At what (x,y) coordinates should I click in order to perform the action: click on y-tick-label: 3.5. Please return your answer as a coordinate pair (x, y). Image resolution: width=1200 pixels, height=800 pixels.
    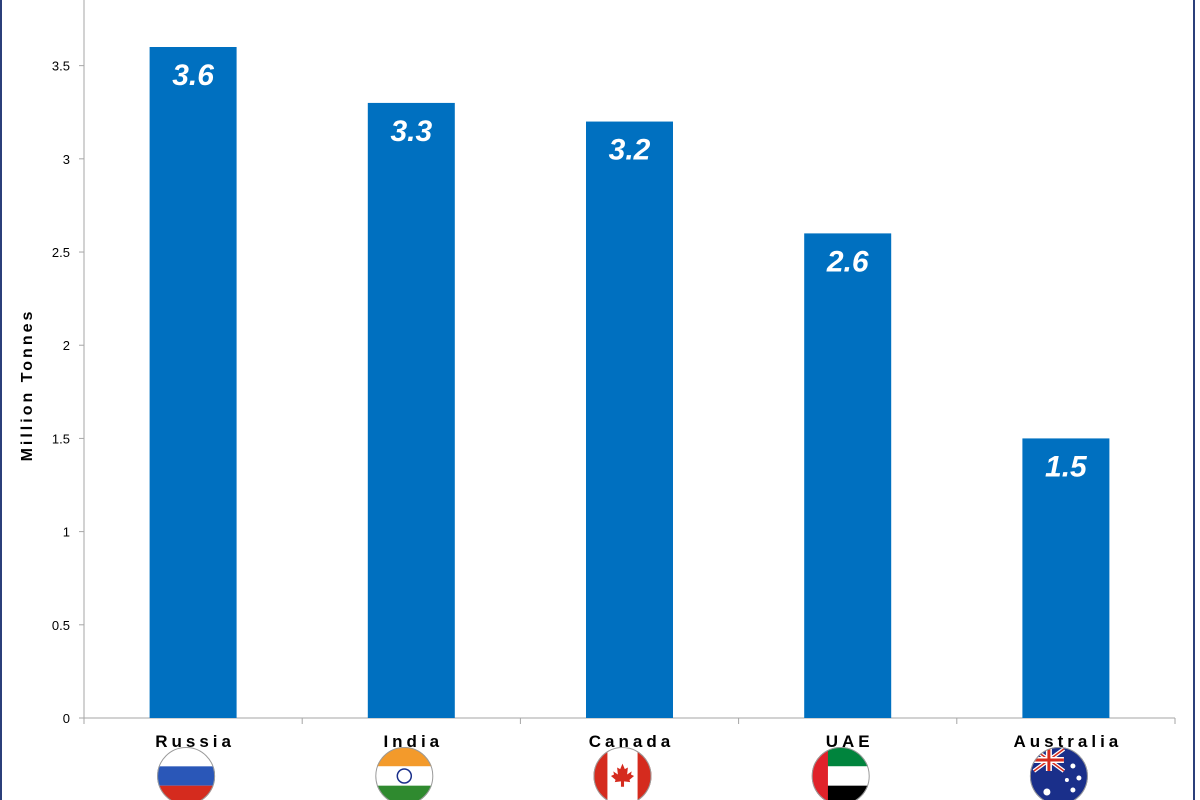
    Looking at the image, I should click on (61, 66).